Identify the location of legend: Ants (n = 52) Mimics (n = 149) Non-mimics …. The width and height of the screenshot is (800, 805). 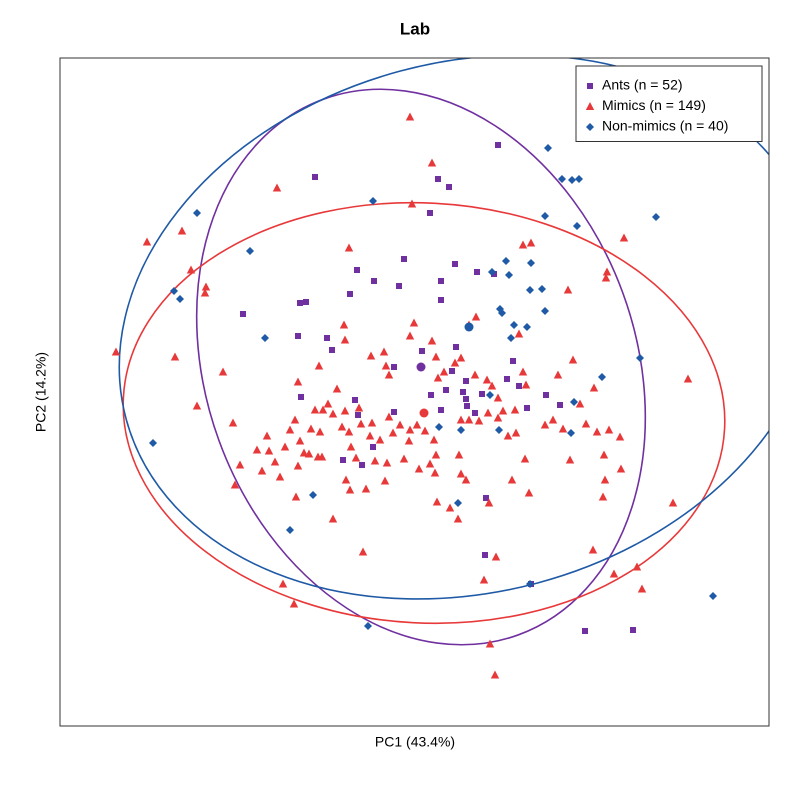
(669, 103).